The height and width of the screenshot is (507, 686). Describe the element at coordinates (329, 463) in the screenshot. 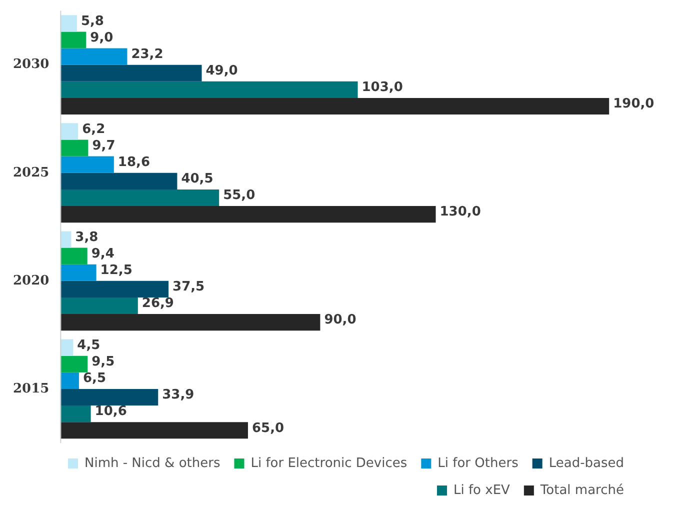

I see `legend-label: Li for Electronic Devices` at that location.